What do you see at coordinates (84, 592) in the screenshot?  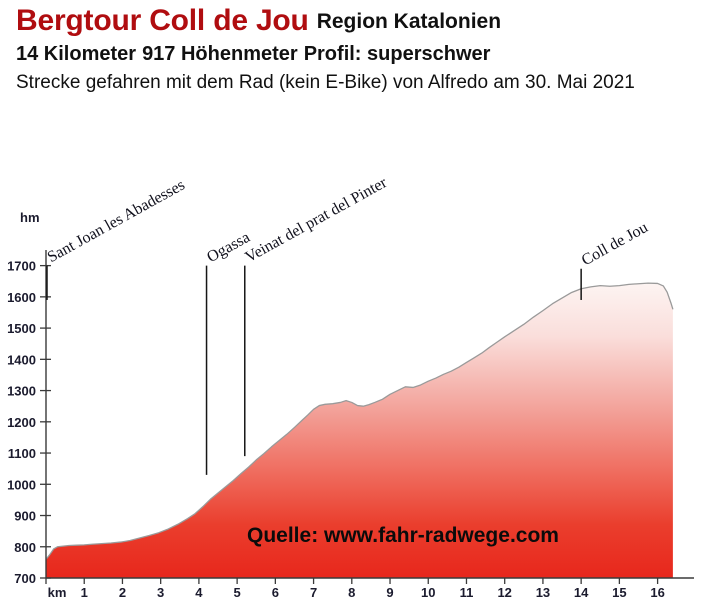 I see `x-tick-label-1: 1` at bounding box center [84, 592].